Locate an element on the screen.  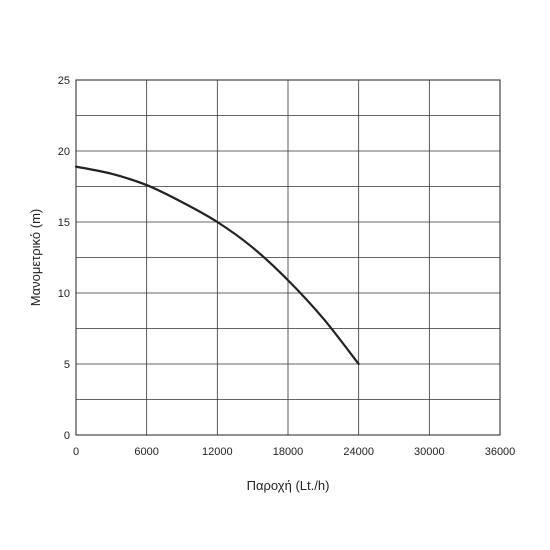
y-tick-label: 0 is located at coordinates (67, 436).